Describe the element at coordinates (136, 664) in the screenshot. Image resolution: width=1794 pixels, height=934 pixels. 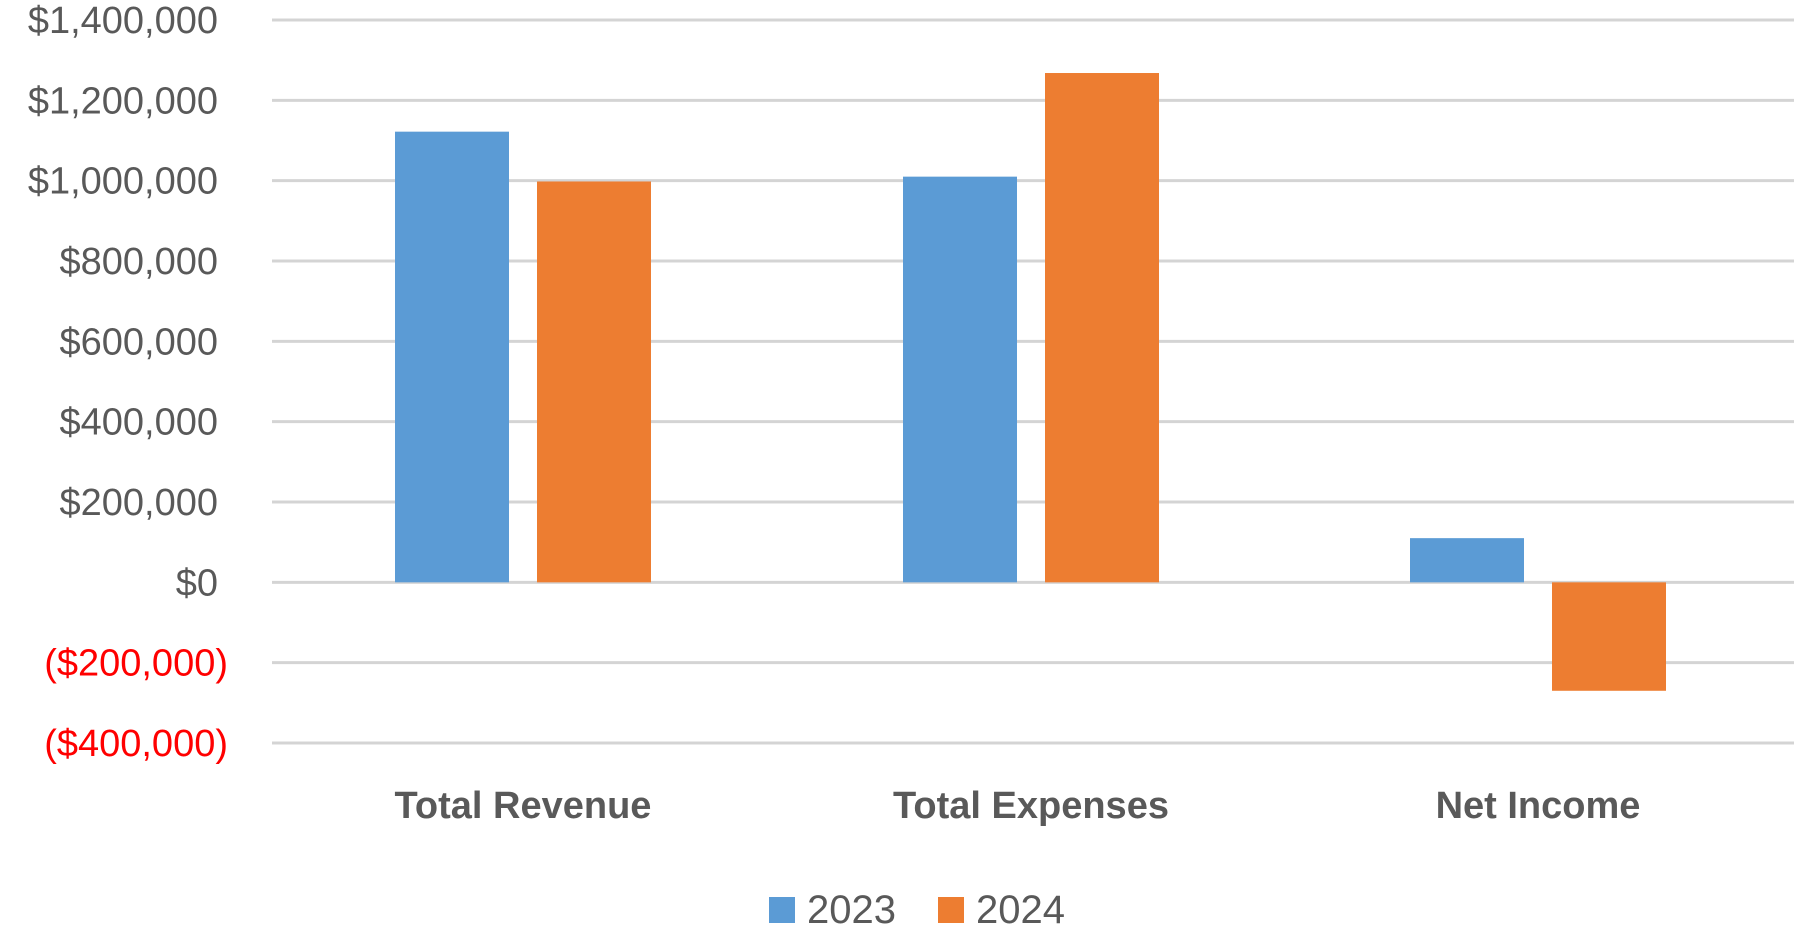
I see `y-tick-label: ($200,000)` at that location.